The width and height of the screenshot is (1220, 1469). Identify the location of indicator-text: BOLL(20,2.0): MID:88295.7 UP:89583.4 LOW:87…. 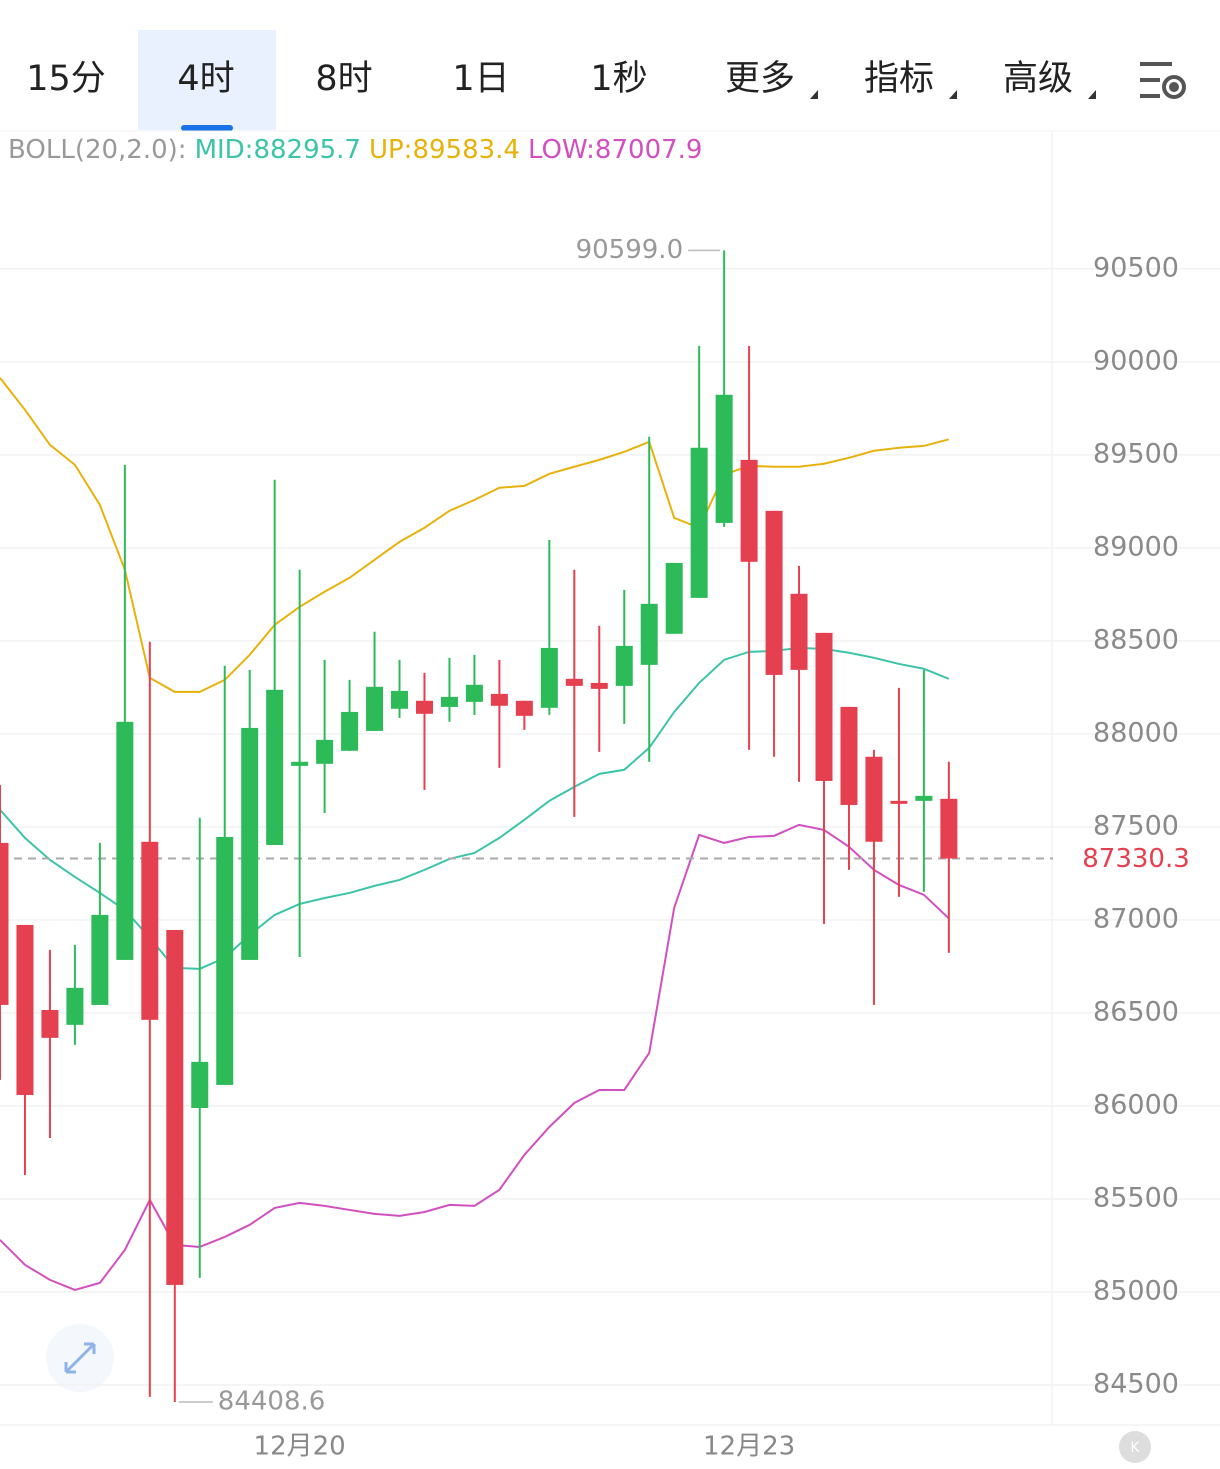
(355, 150).